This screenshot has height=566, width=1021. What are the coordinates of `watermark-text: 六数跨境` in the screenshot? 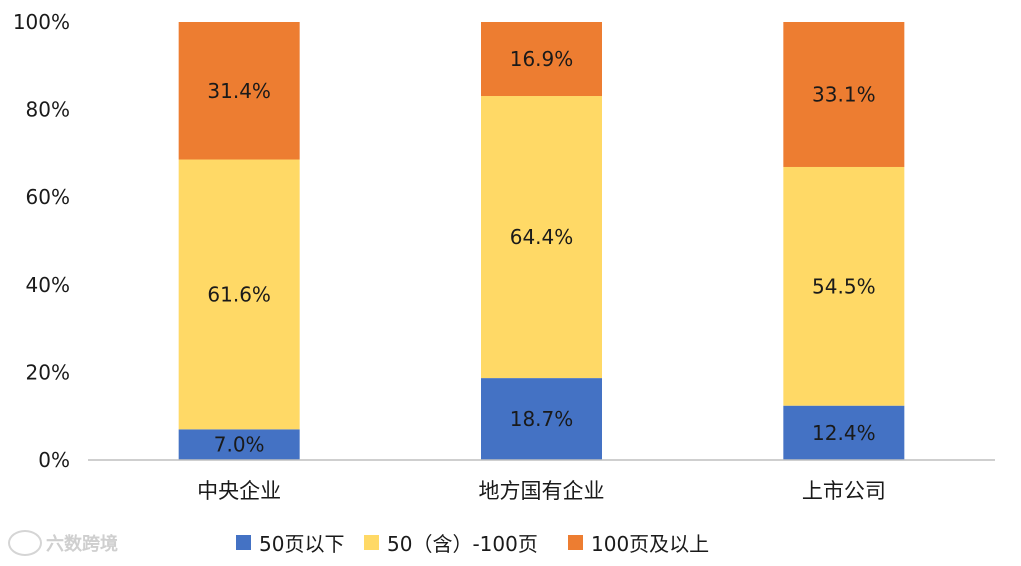 It's located at (82, 544).